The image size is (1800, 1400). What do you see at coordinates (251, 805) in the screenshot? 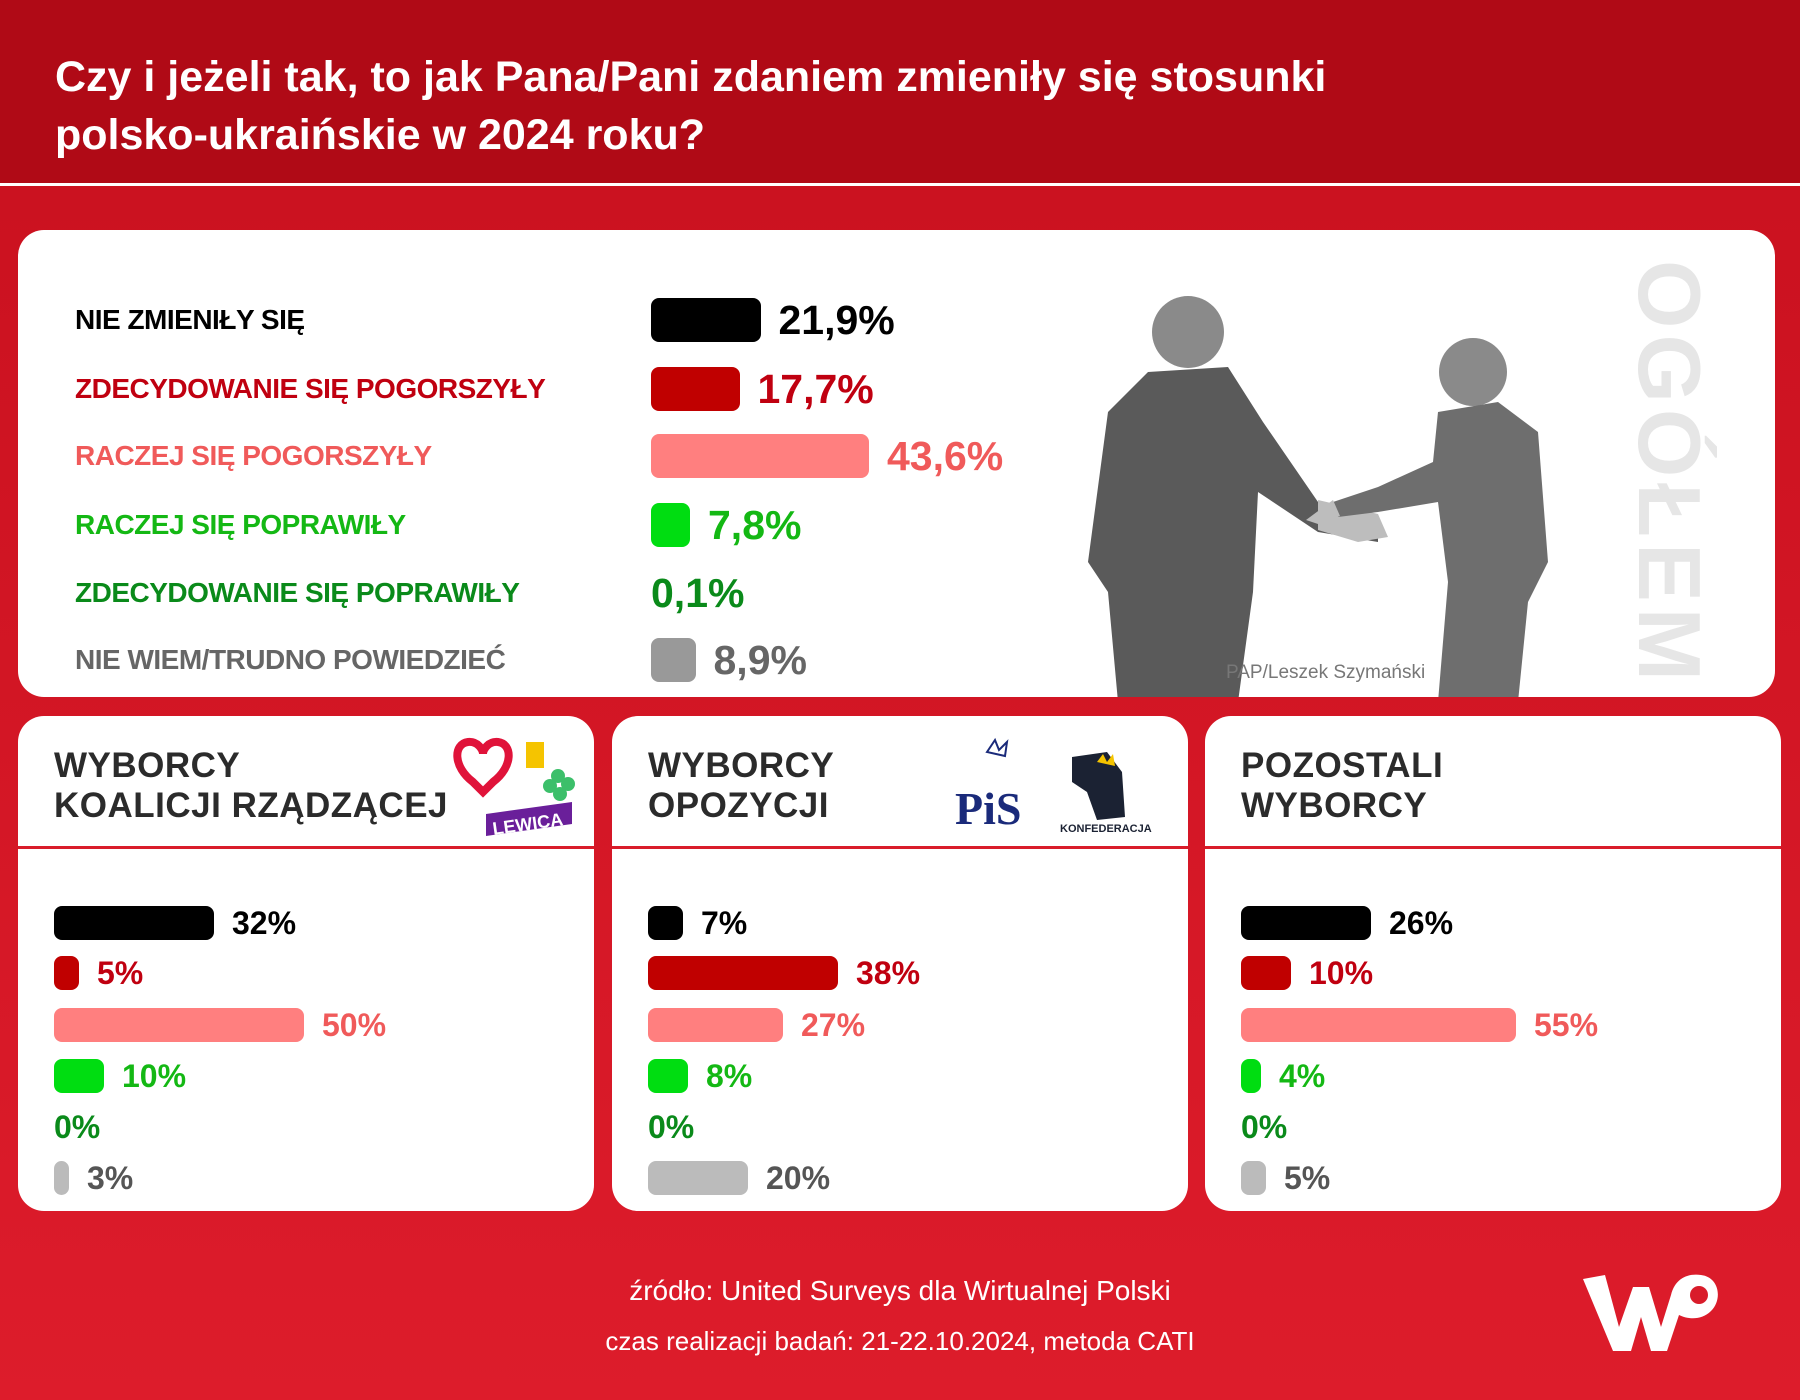
I see `group-title-line: KOALICJI RZĄDZĄCEJ` at bounding box center [251, 805].